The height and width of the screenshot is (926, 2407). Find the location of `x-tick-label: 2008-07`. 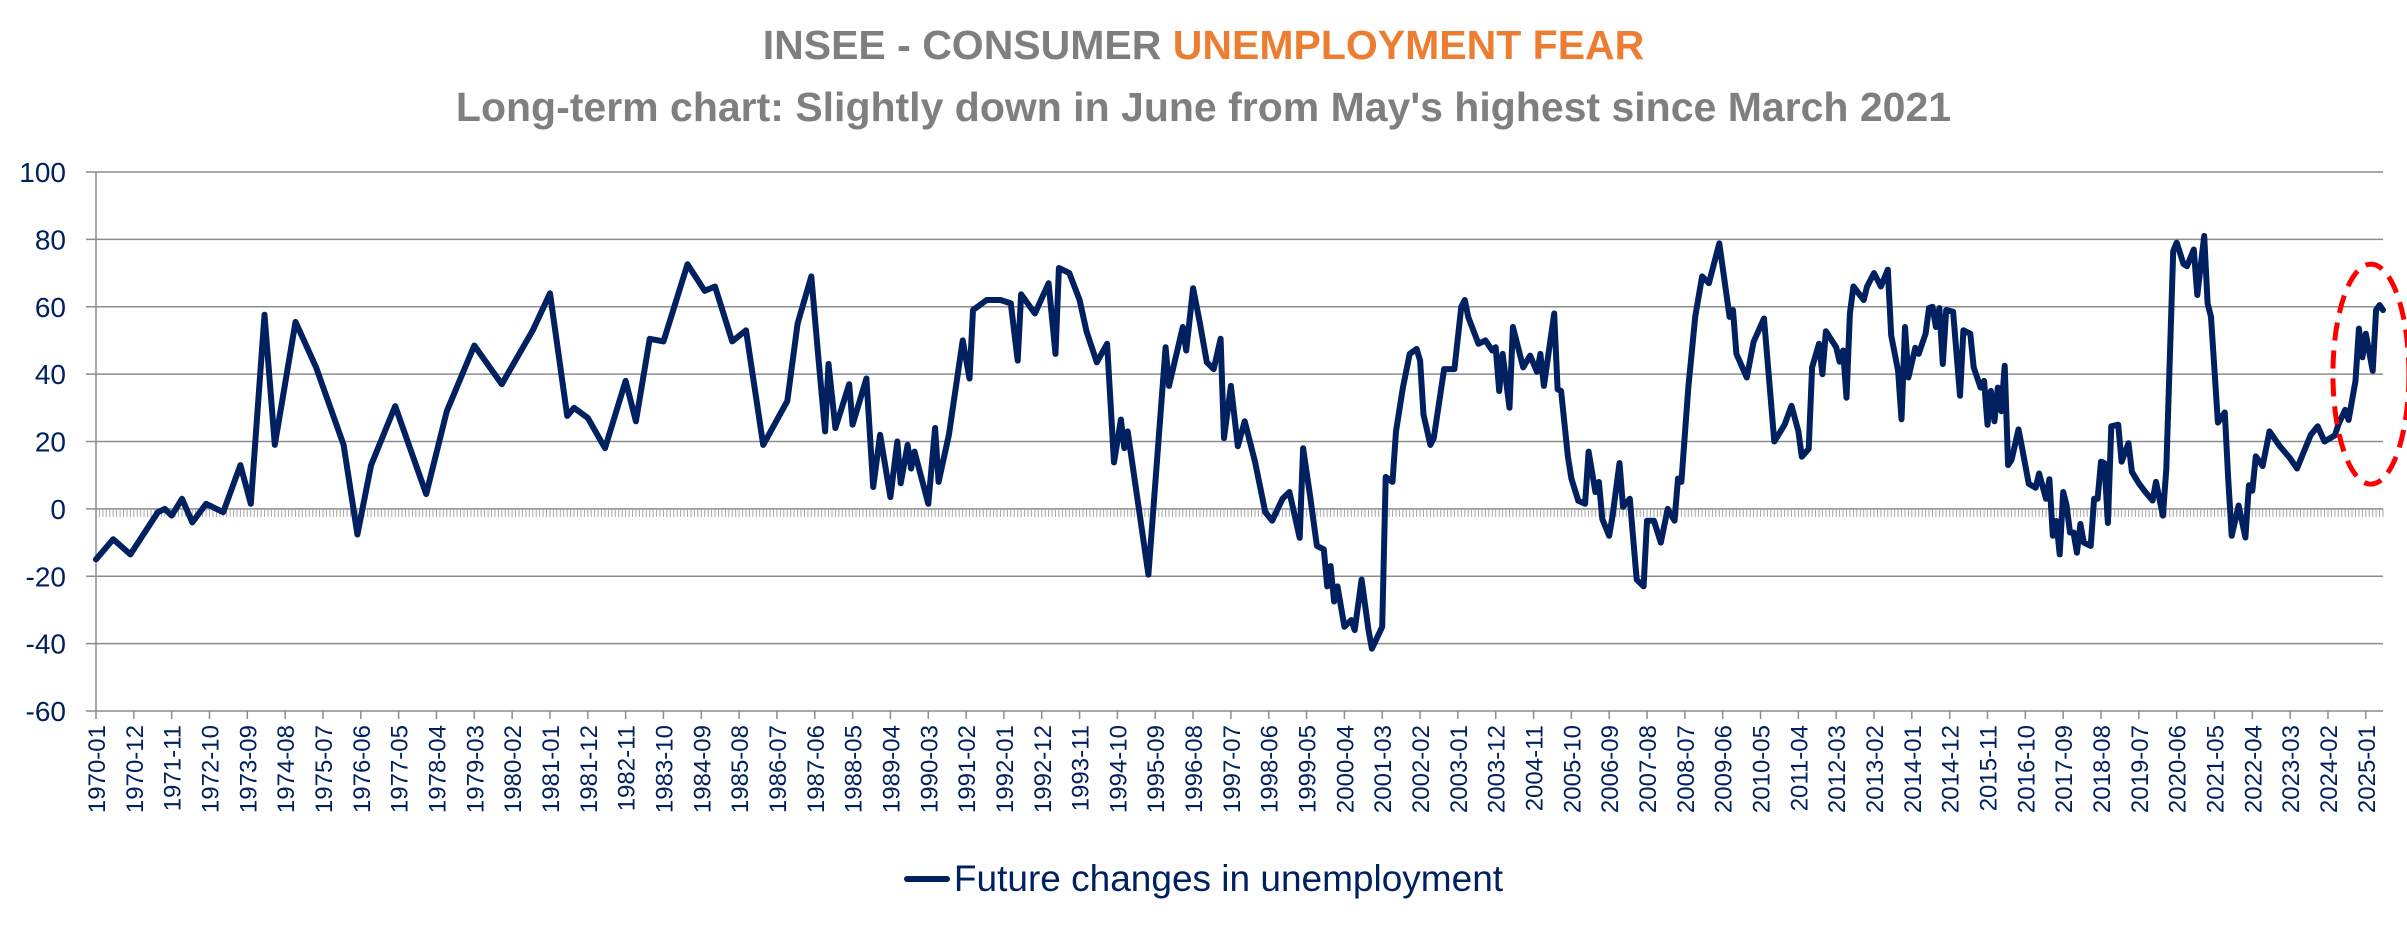

x-tick-label: 2008-07 is located at coordinates (1686, 769).